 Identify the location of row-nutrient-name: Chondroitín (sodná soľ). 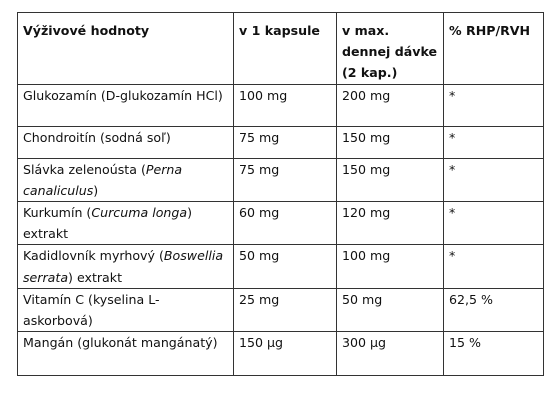
(125, 142).